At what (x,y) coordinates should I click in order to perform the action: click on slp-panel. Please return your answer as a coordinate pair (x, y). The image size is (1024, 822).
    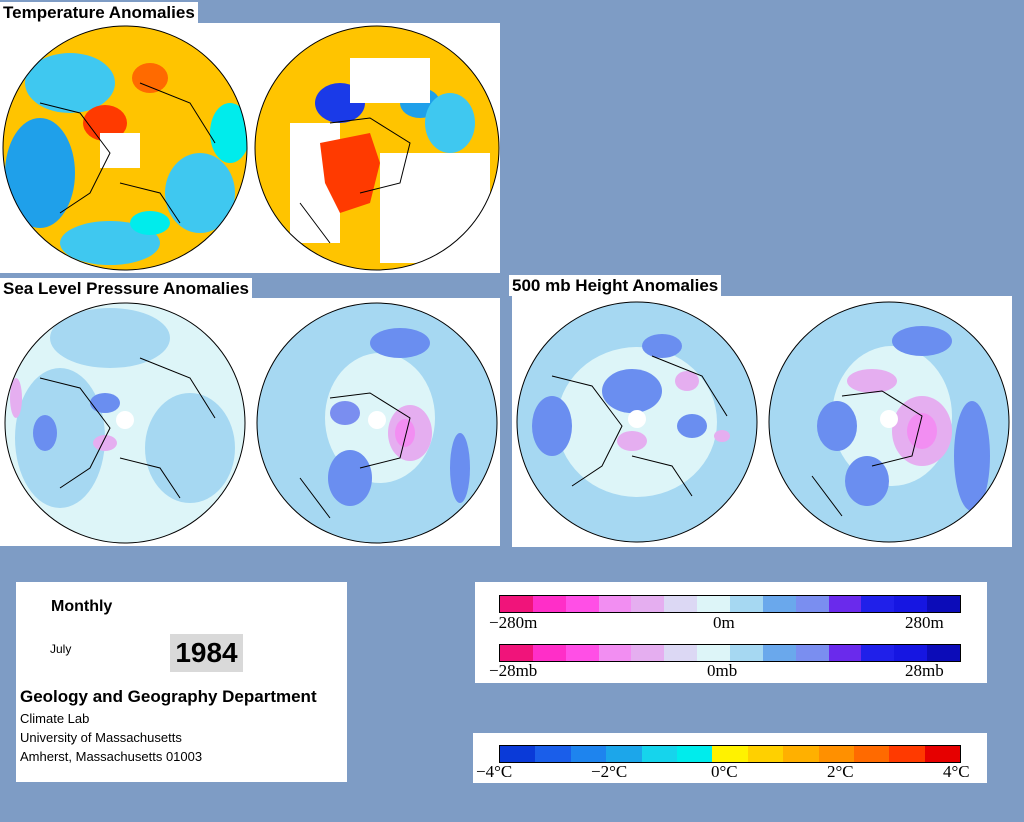
    Looking at the image, I should click on (250, 422).